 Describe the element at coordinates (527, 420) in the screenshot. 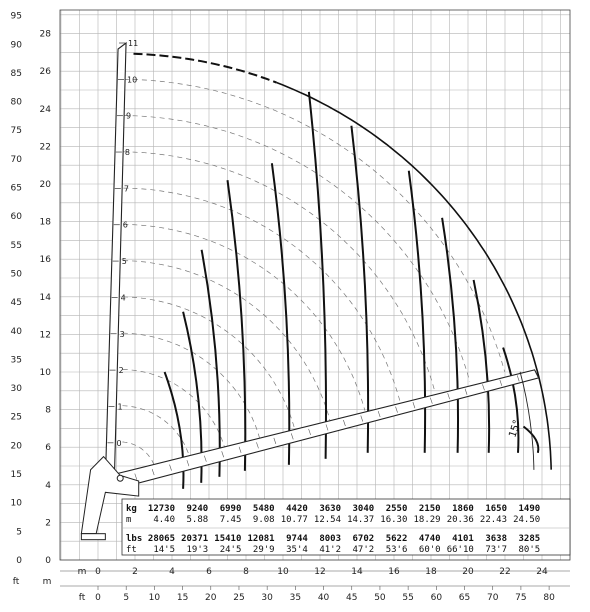

I see `angle-arc` at that location.